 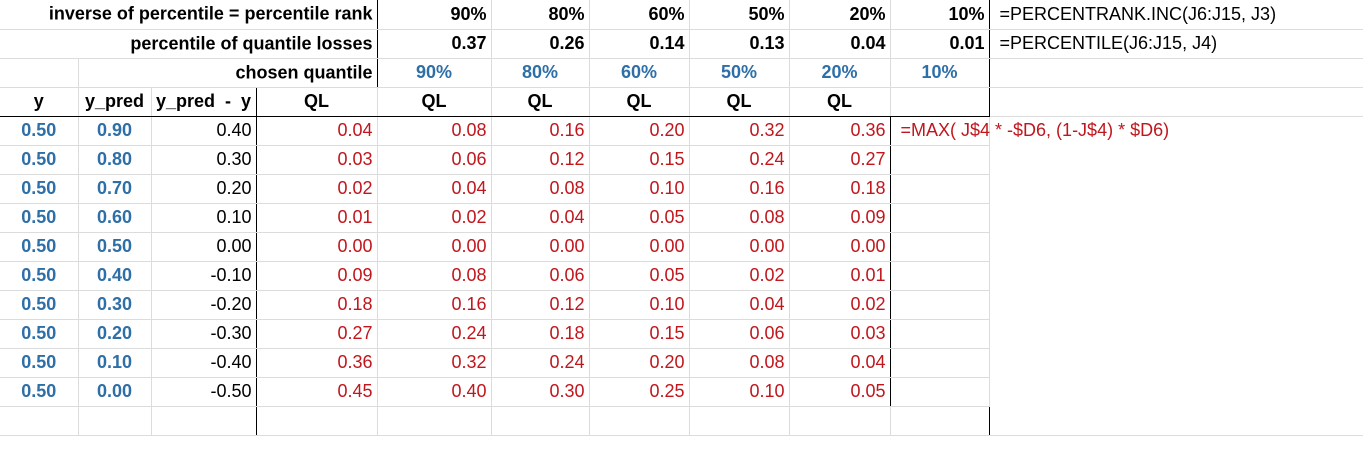 I want to click on ql-cell: 0.06, so click(x=540, y=276).